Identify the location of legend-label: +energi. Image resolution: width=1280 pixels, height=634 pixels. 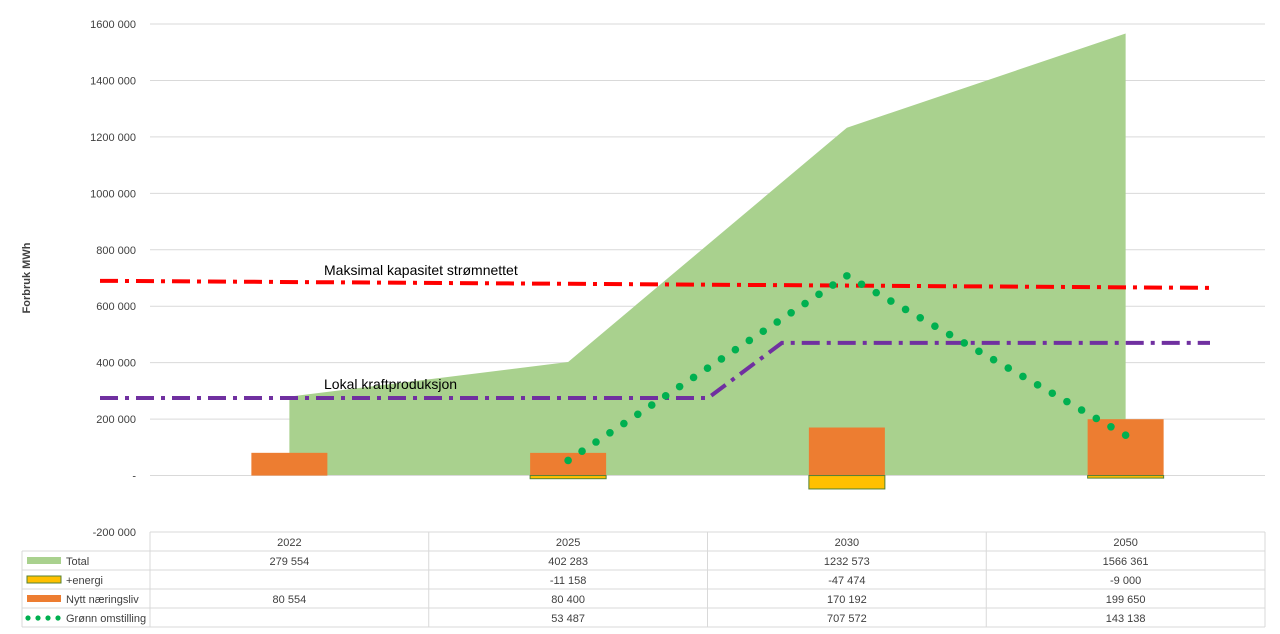
(84, 581).